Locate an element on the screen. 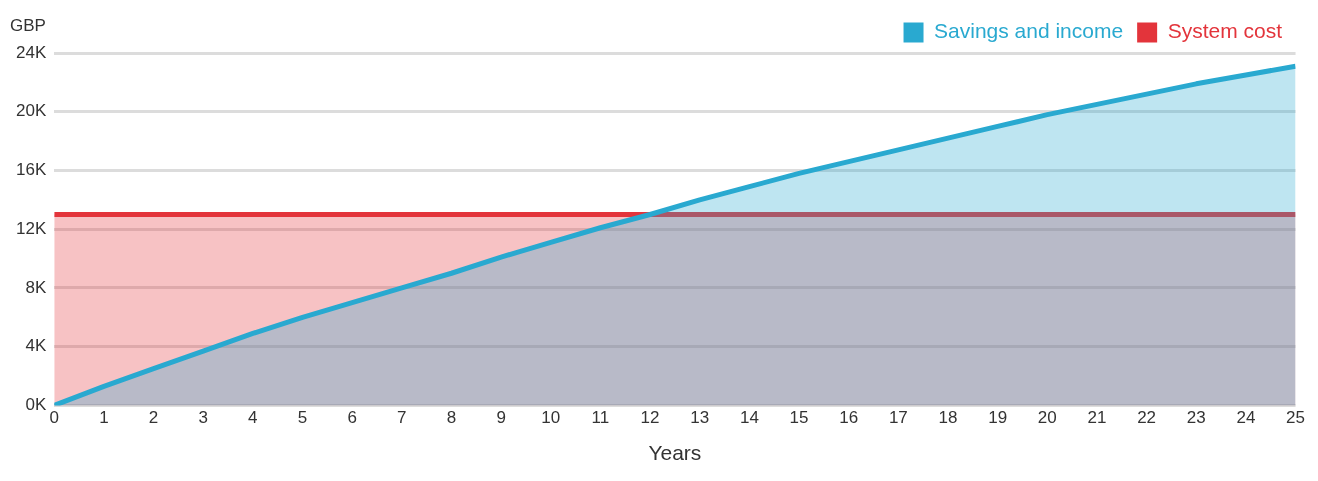  x-tick-label: 5 is located at coordinates (302, 418).